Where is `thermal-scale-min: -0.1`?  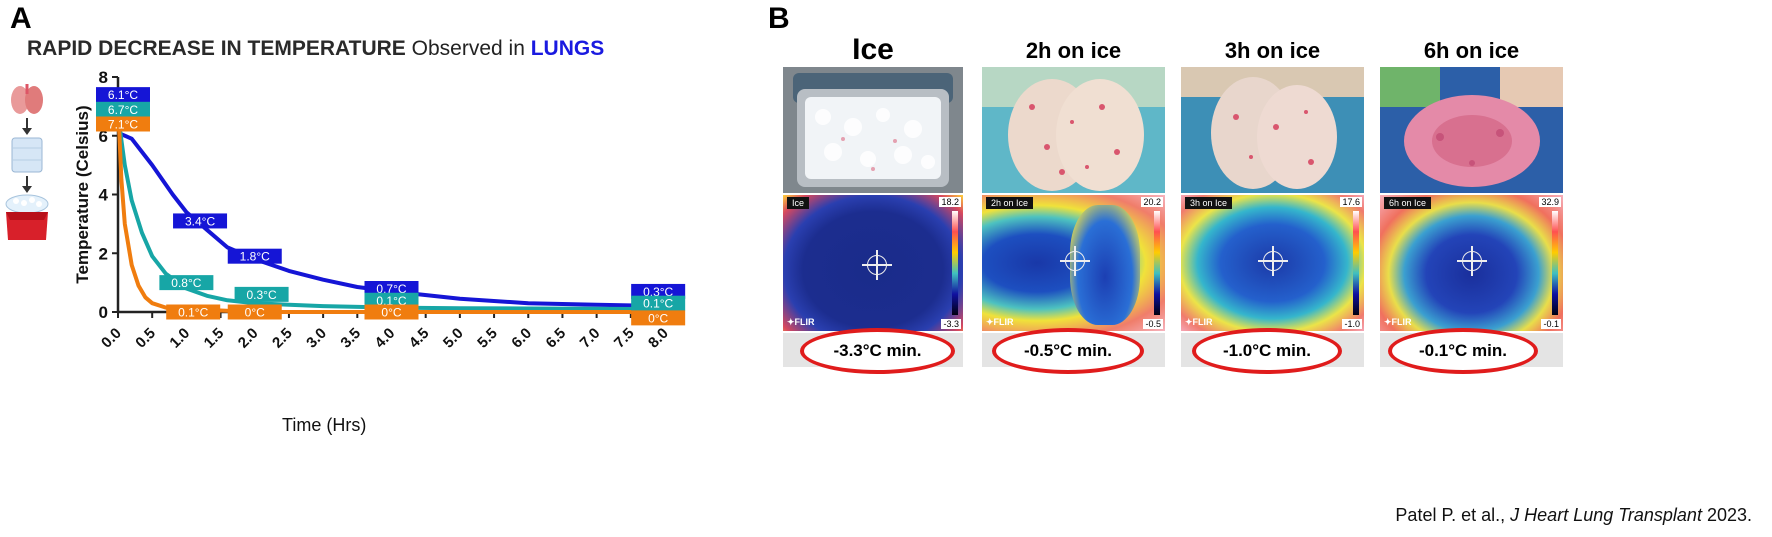 thermal-scale-min: -0.1 is located at coordinates (1551, 324).